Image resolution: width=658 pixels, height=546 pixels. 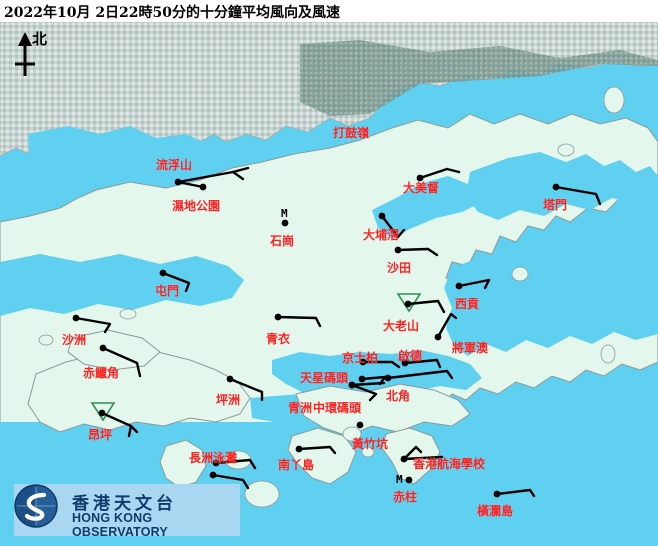 What do you see at coordinates (514, 493) in the screenshot?
I see `station-waglan-island` at bounding box center [514, 493].